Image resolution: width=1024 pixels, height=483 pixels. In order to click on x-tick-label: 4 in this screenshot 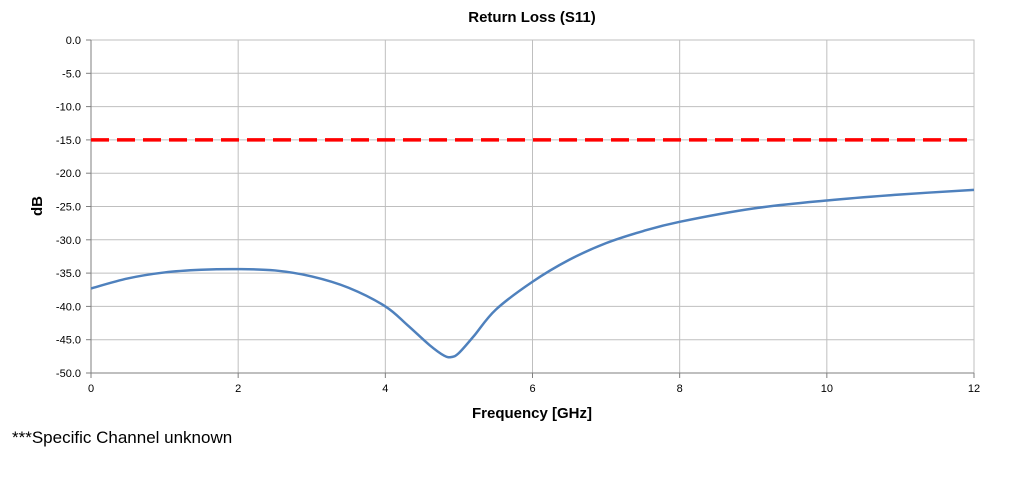, I will do `click(385, 389)`.